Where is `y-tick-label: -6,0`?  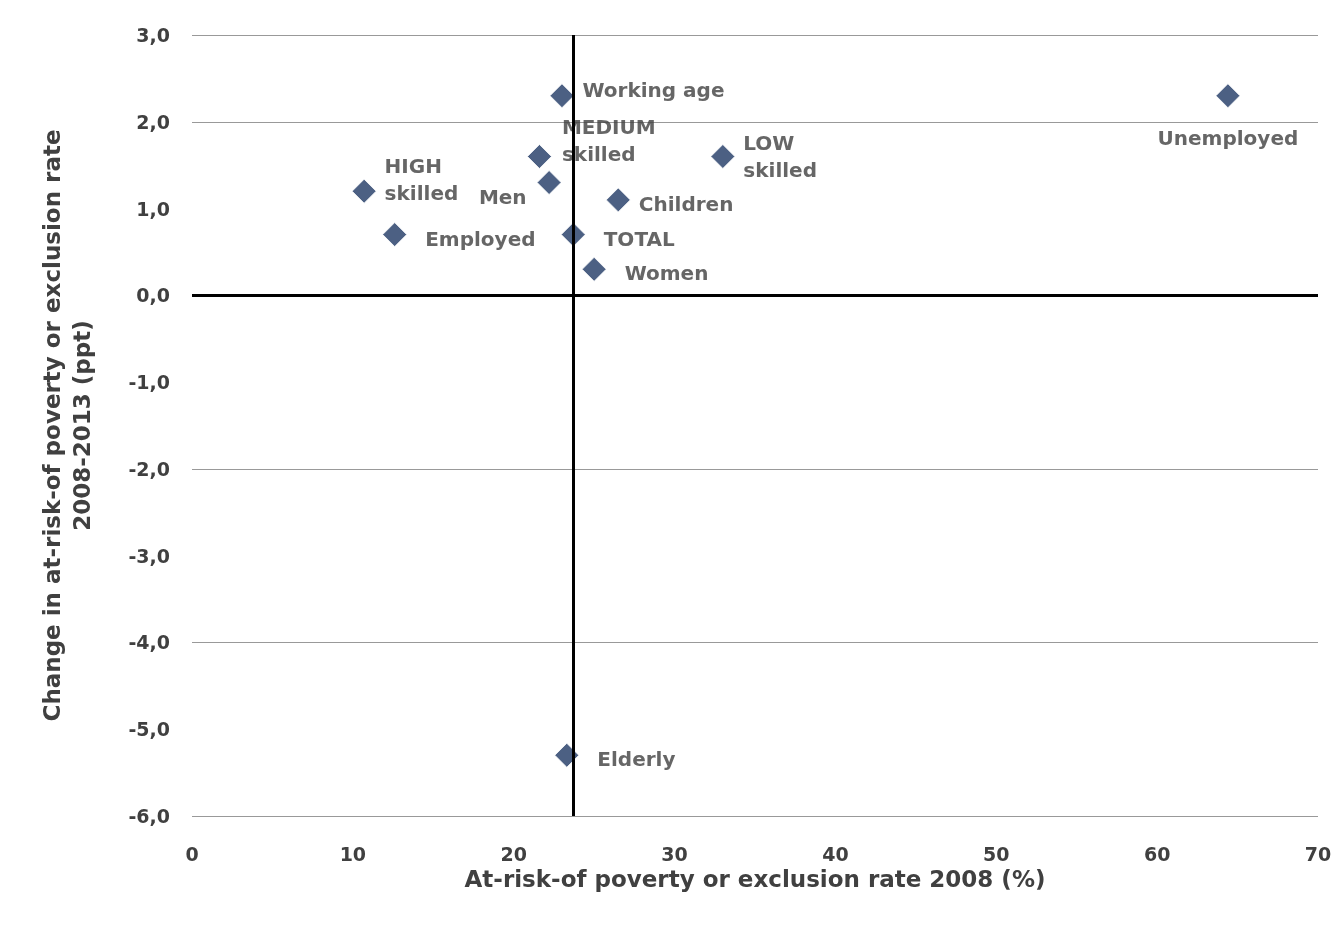 y-tick-label: -6,0 is located at coordinates (149, 816).